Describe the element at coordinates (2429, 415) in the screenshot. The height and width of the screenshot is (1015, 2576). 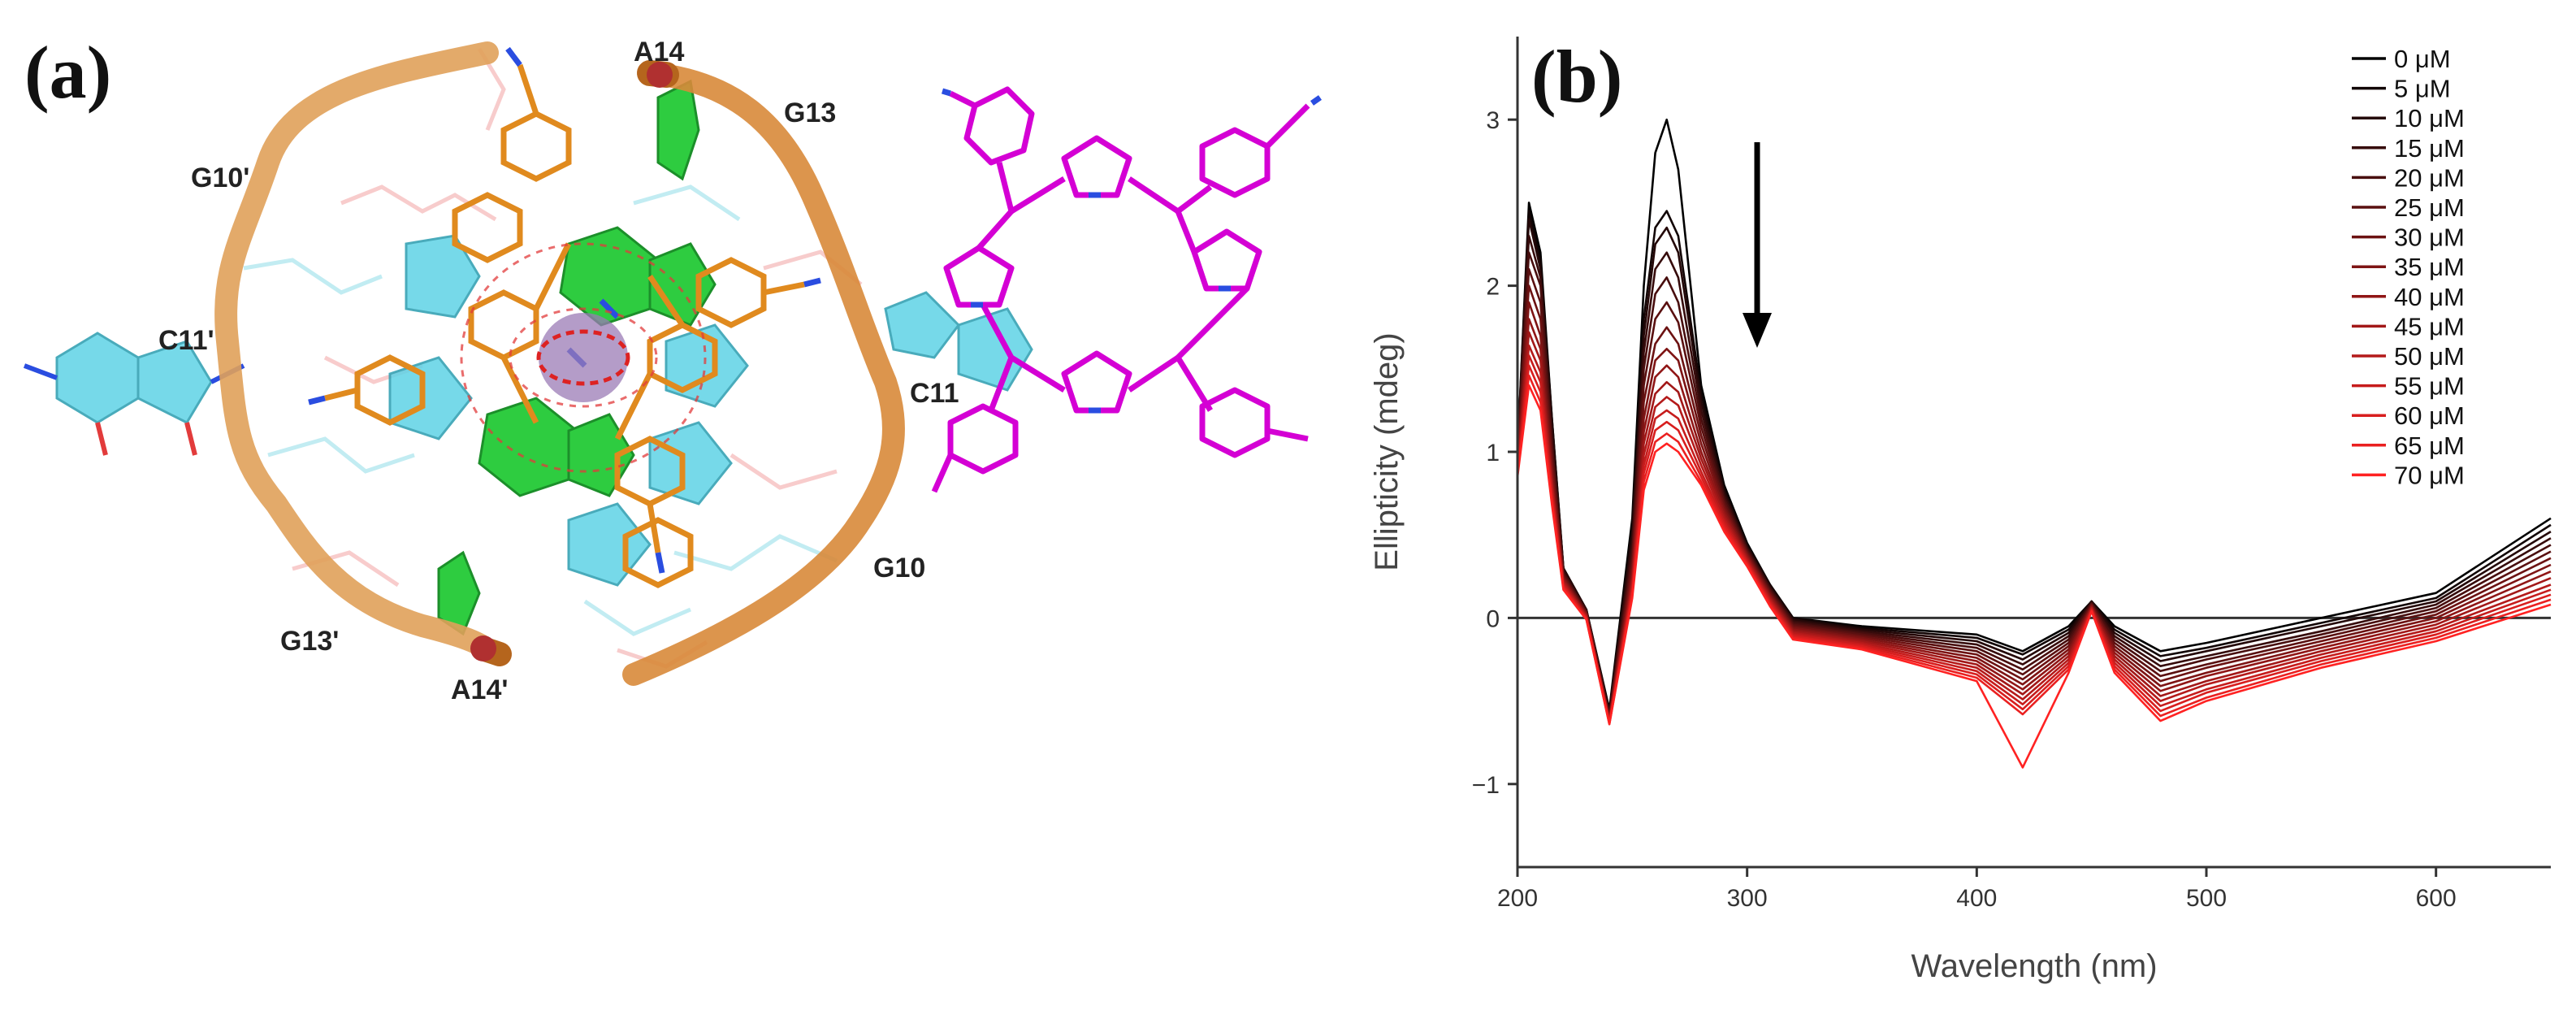
I see `legend-entry: 60 μM` at that location.